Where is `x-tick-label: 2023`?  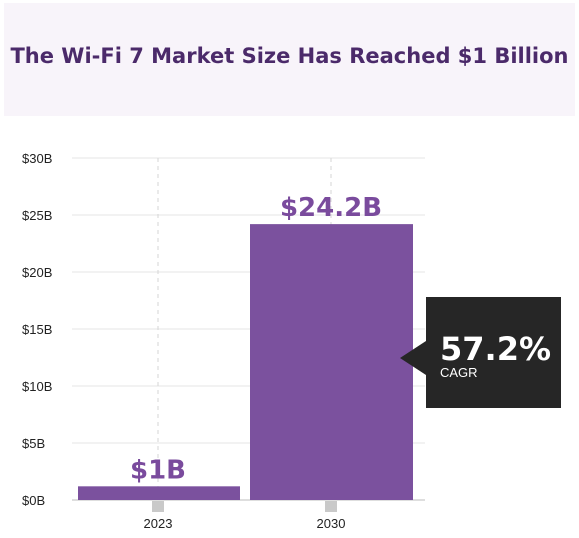
x-tick-label: 2023 is located at coordinates (158, 523).